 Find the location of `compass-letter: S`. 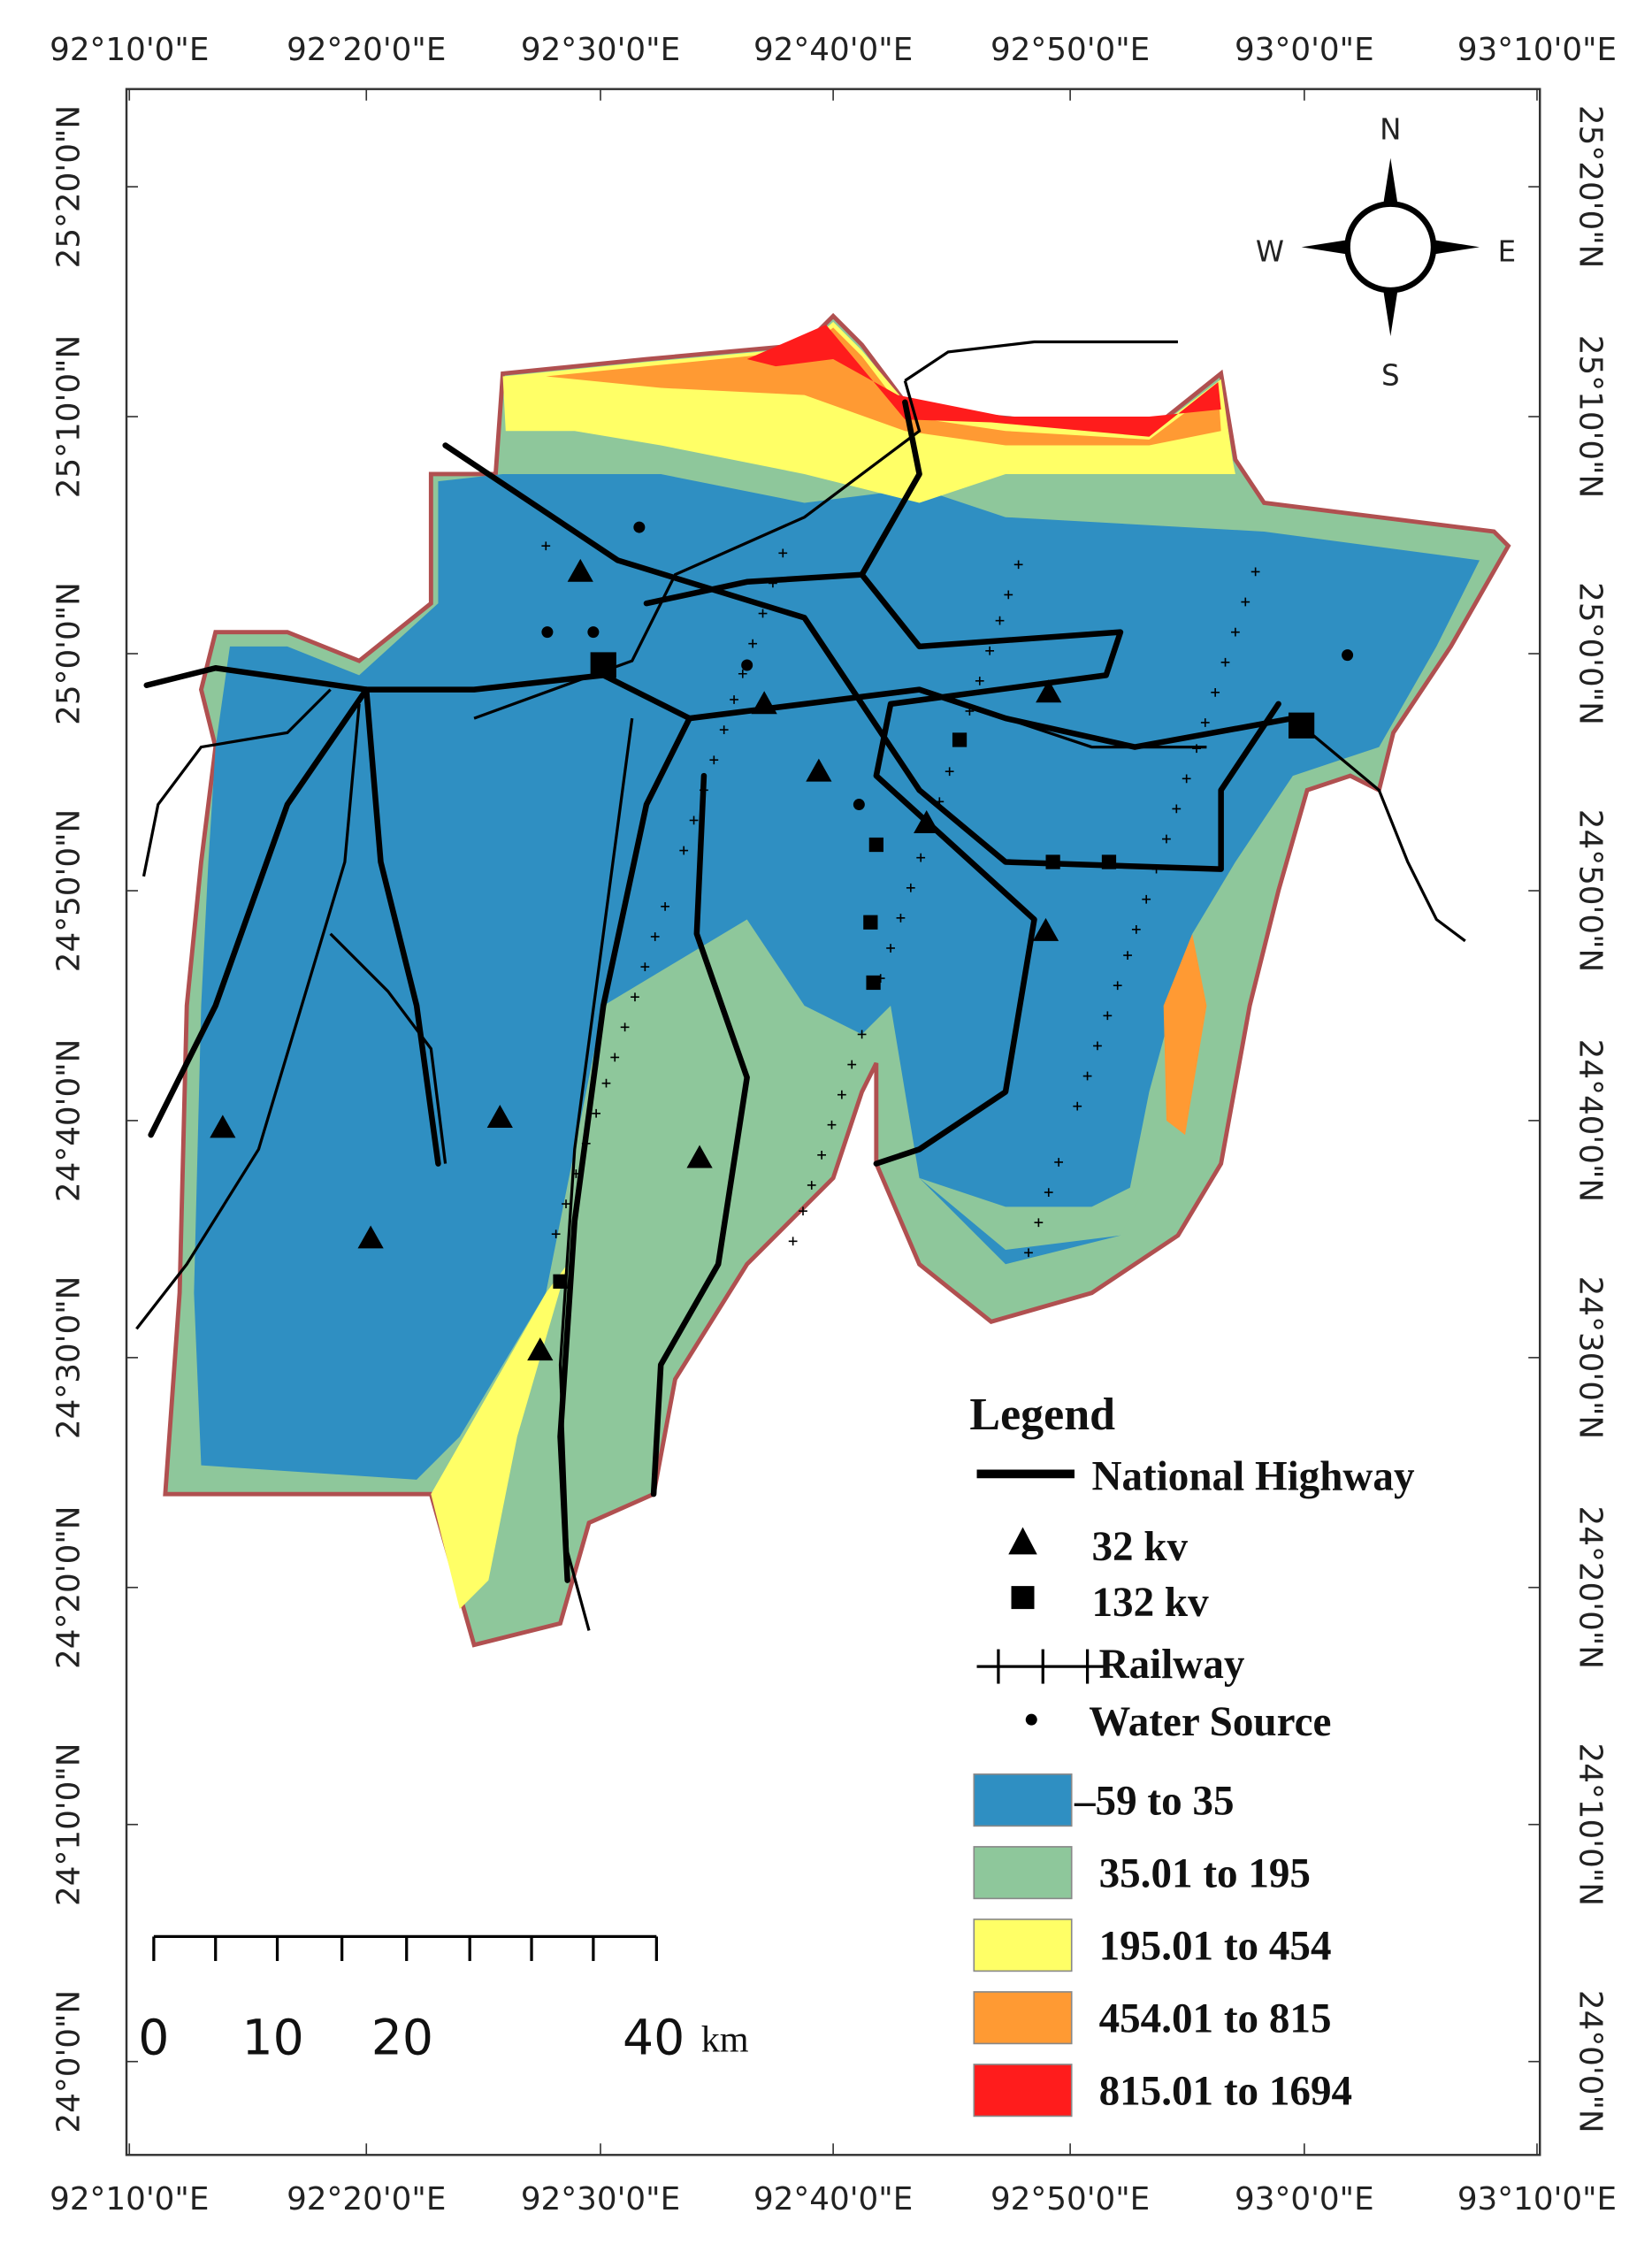

compass-letter: S is located at coordinates (1390, 375).